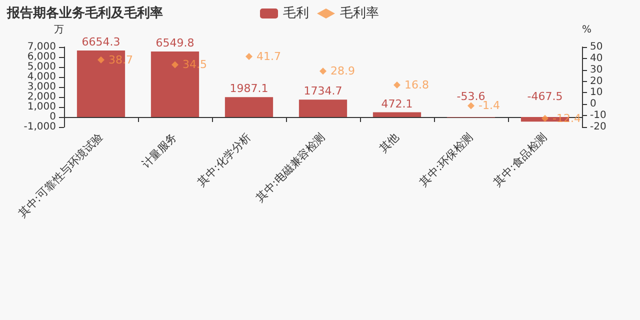  What do you see at coordinates (61, 175) in the screenshot?
I see `x-tick-label: 其中:可靠性与环境试验` at bounding box center [61, 175].